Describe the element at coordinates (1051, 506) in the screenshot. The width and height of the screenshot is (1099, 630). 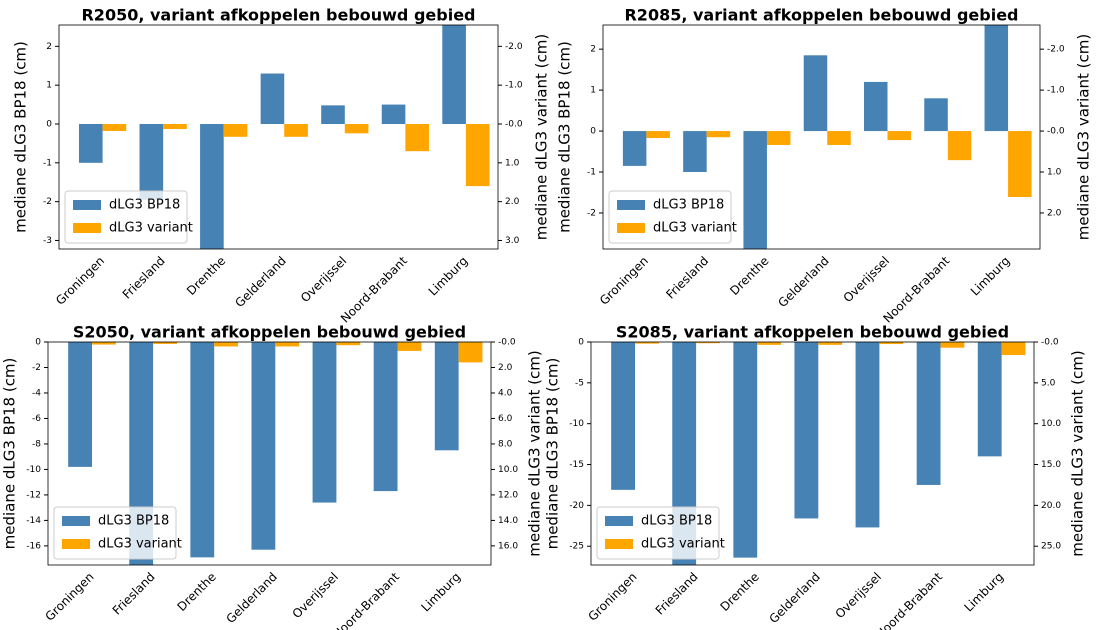
I see `y2-tick-label: 20.0` at that location.